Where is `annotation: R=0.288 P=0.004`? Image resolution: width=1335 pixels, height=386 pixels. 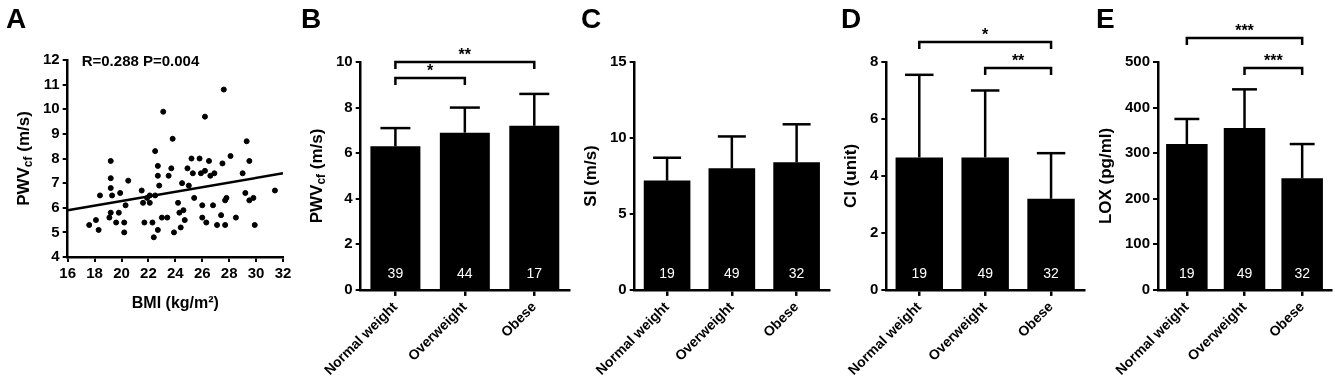
annotation: R=0.288 P=0.004 is located at coordinates (140, 60).